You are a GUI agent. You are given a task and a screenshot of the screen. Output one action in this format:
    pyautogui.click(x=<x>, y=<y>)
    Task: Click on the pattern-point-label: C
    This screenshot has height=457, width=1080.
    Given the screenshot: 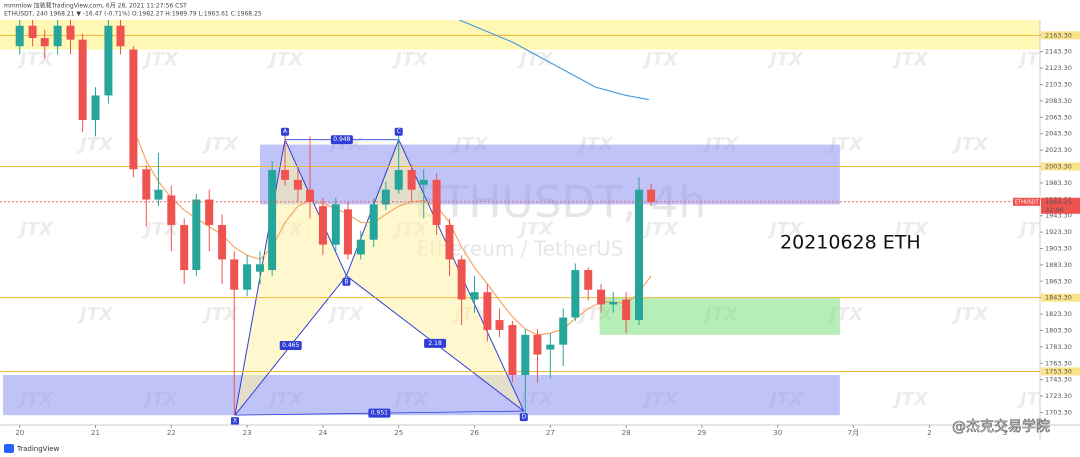 What is the action you would take?
    pyautogui.click(x=399, y=131)
    